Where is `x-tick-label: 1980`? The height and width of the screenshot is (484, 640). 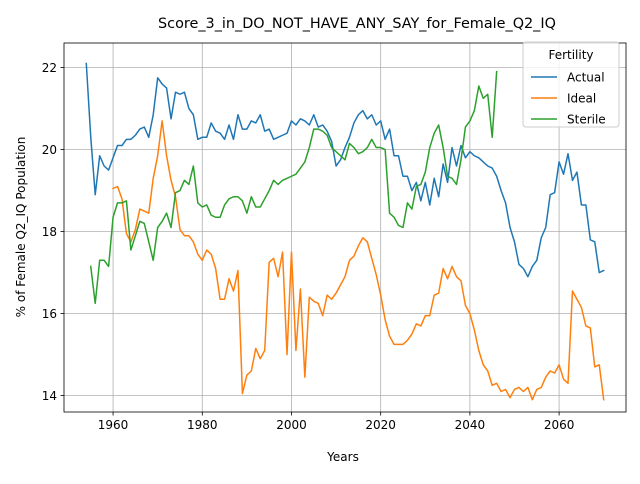 x-tick-label: 1980 is located at coordinates (202, 425).